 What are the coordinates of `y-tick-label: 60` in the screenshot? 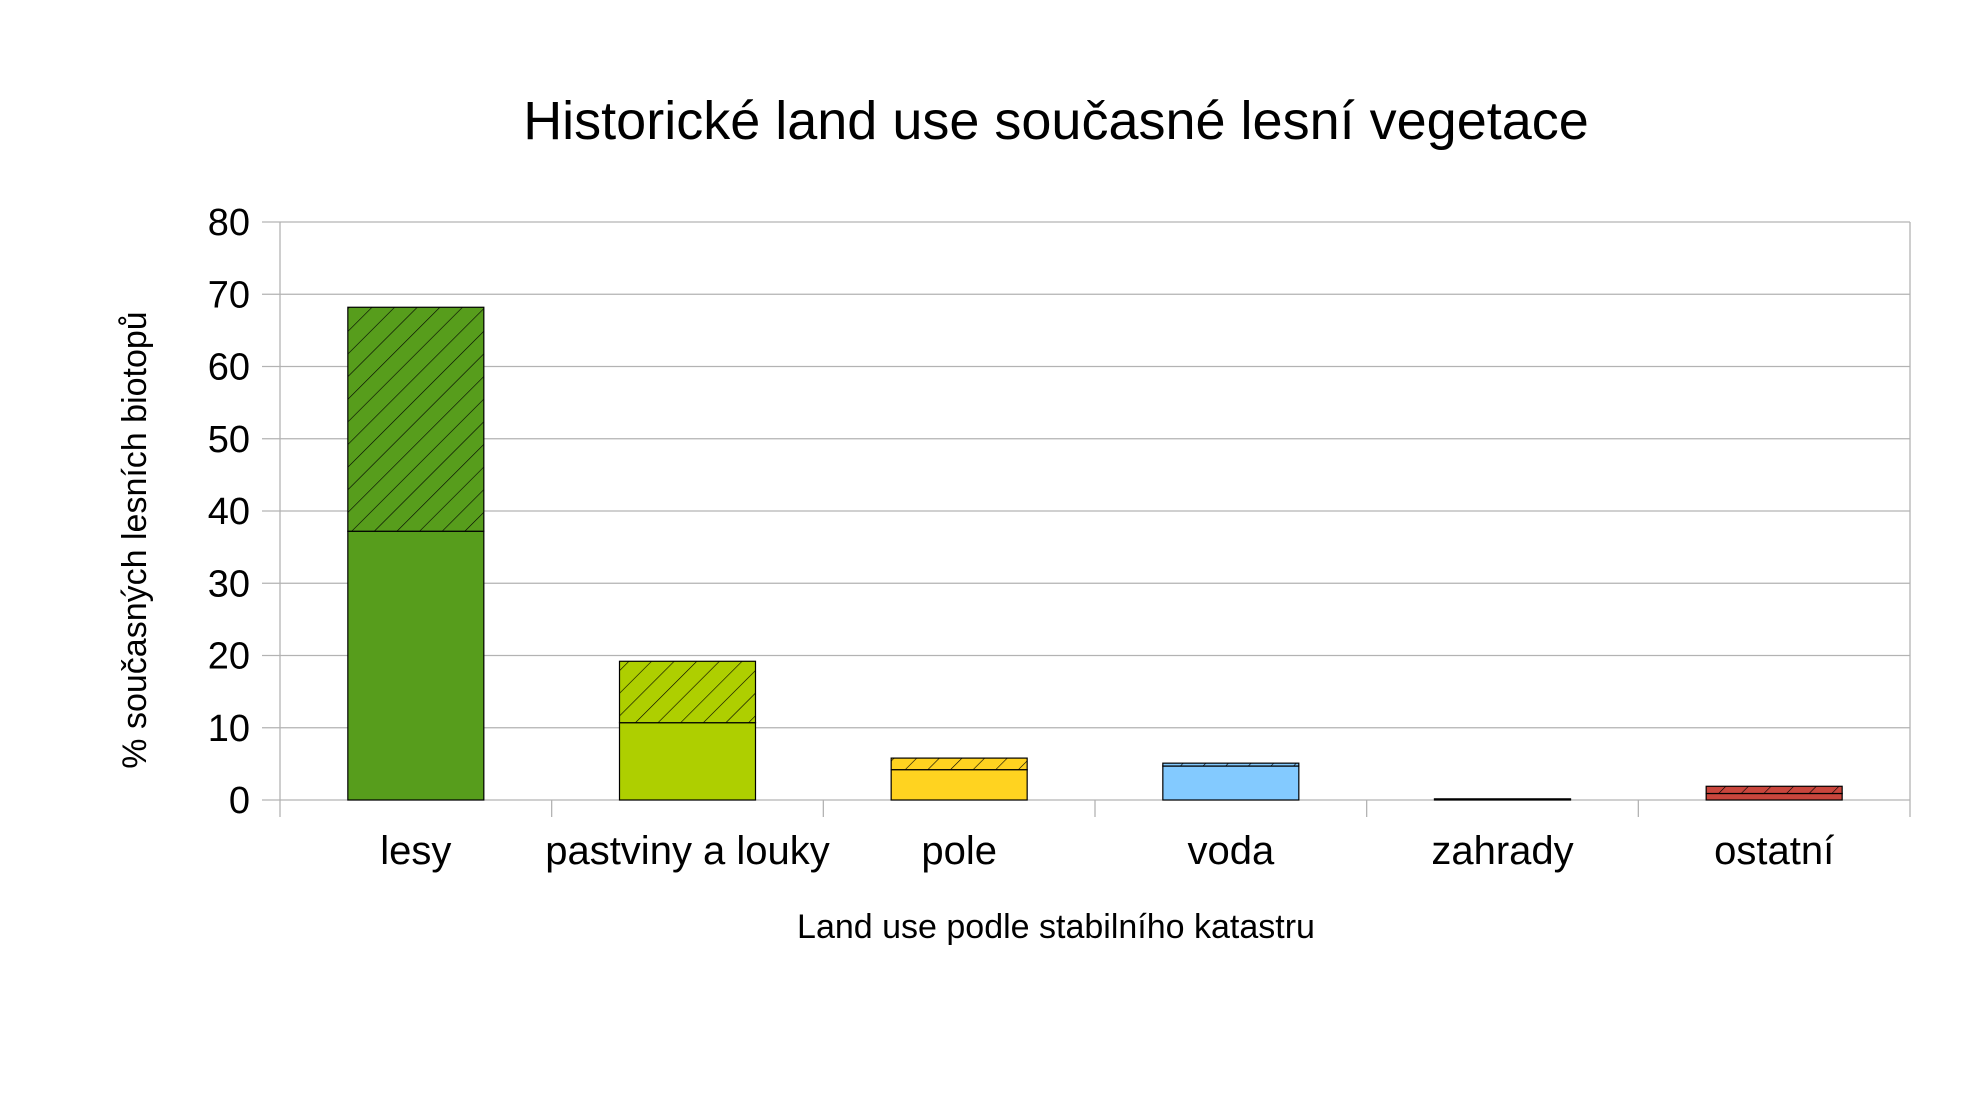 It's located at (229, 368).